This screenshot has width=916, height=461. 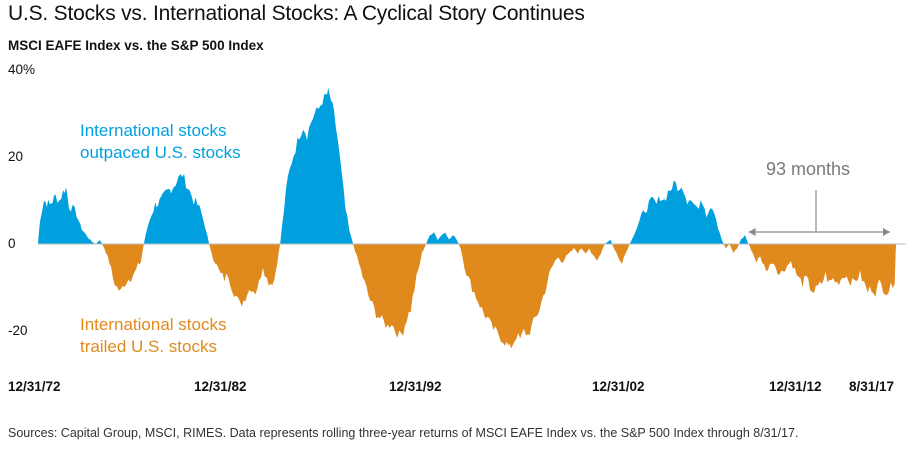 I want to click on span-label: 93 months, so click(x=808, y=169).